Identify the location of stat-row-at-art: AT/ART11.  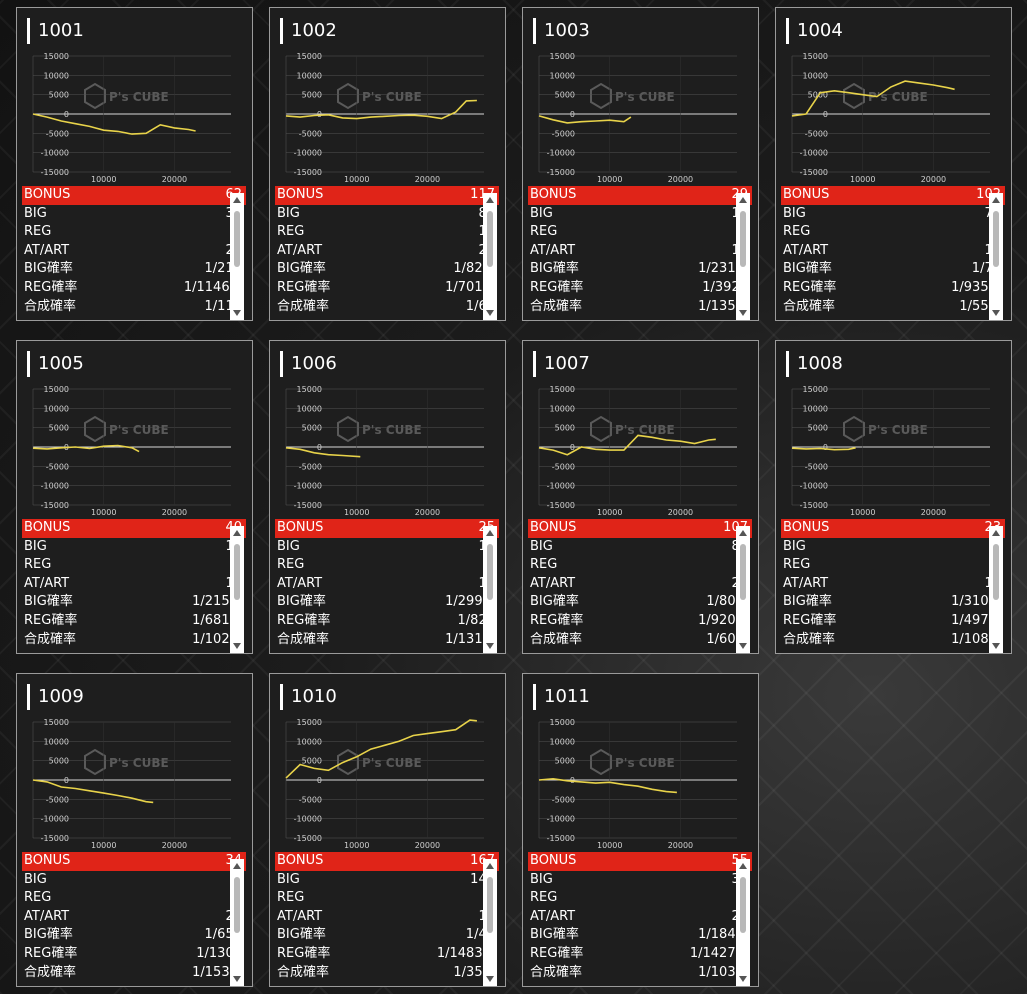
(640, 251).